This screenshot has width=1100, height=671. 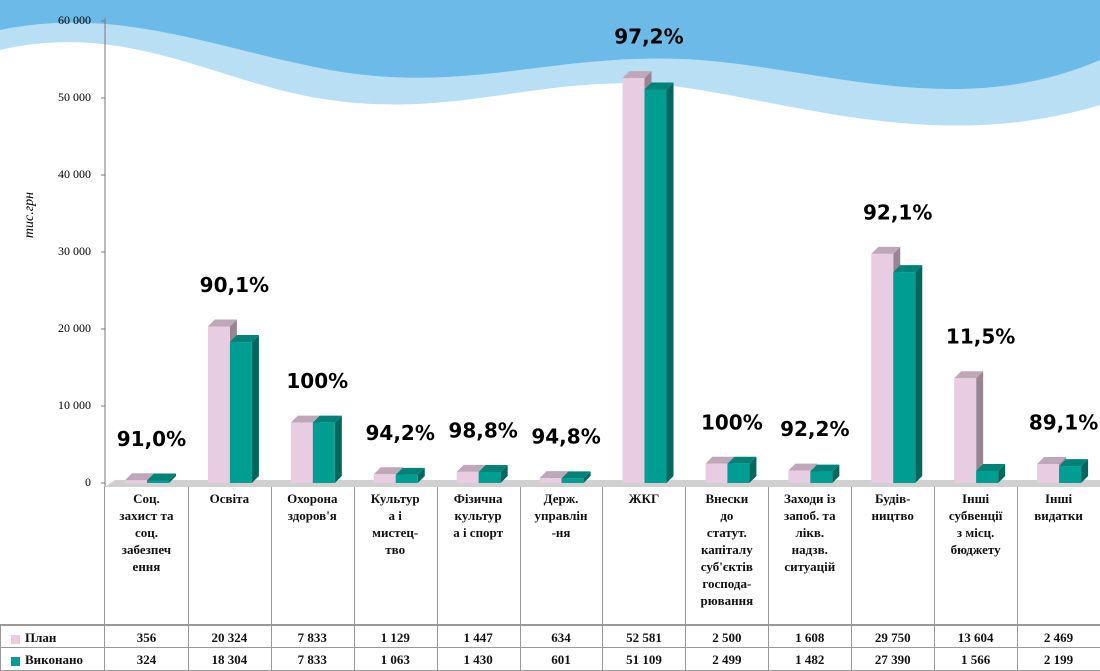 What do you see at coordinates (976, 556) in the screenshot?
I see `category-label: Інші субвенції з місц. бюджету` at bounding box center [976, 556].